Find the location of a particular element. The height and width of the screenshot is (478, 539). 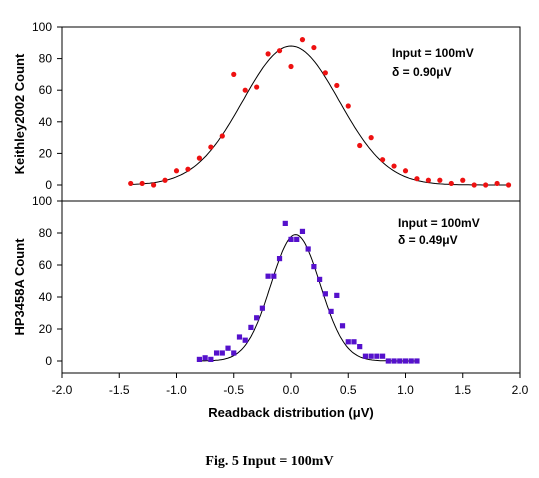

figure-caption: Fig. 5 Input = 100mV is located at coordinates (269, 461).